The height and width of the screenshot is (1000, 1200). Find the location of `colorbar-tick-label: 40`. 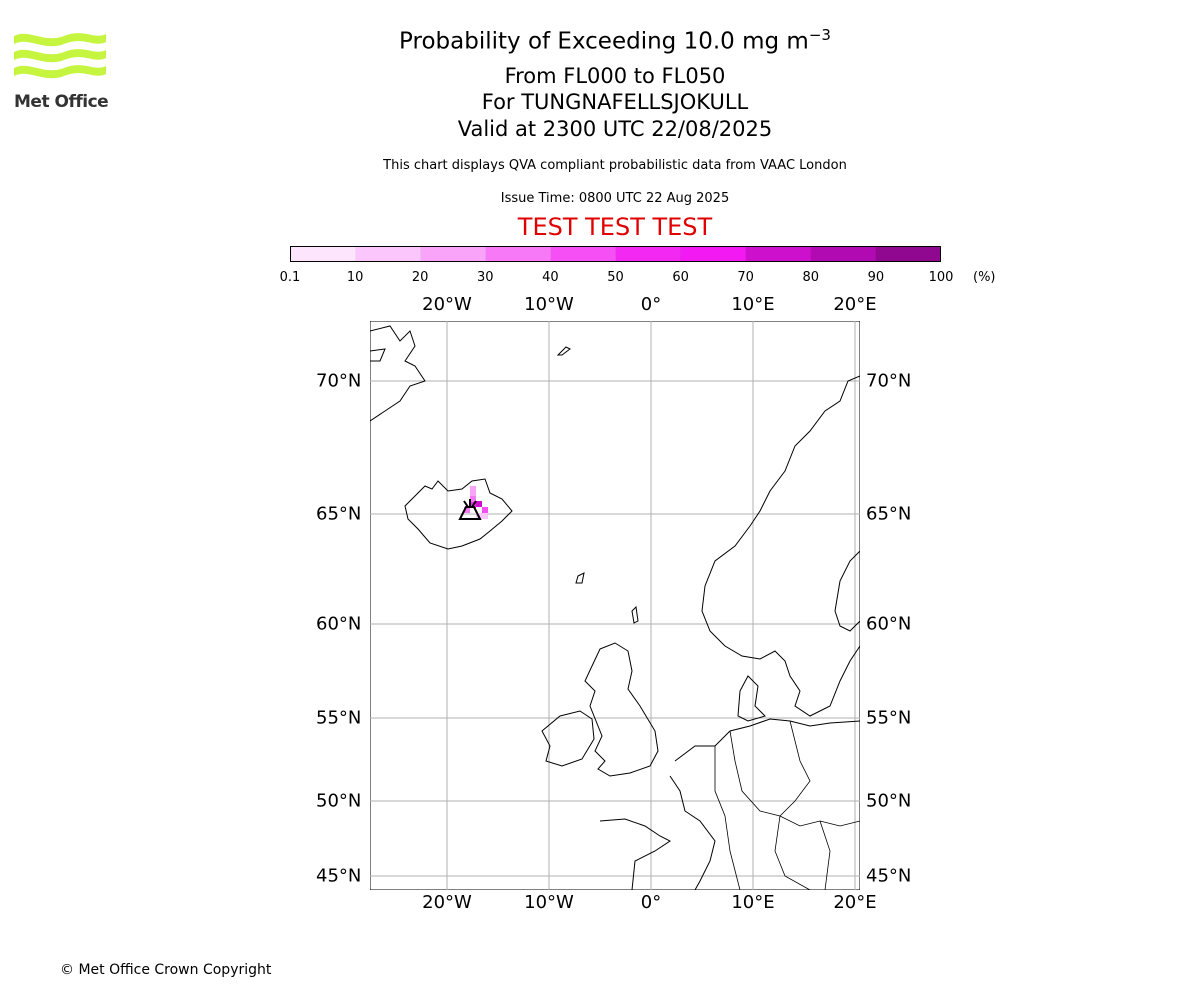

colorbar-tick-label: 40 is located at coordinates (550, 277).